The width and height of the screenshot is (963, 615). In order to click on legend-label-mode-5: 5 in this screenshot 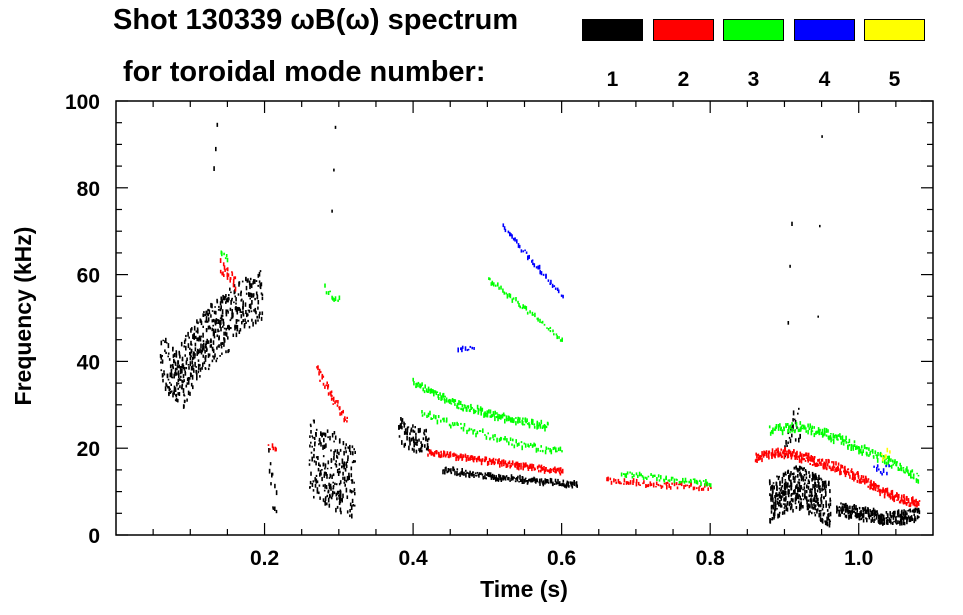, I will do `click(894, 79)`.